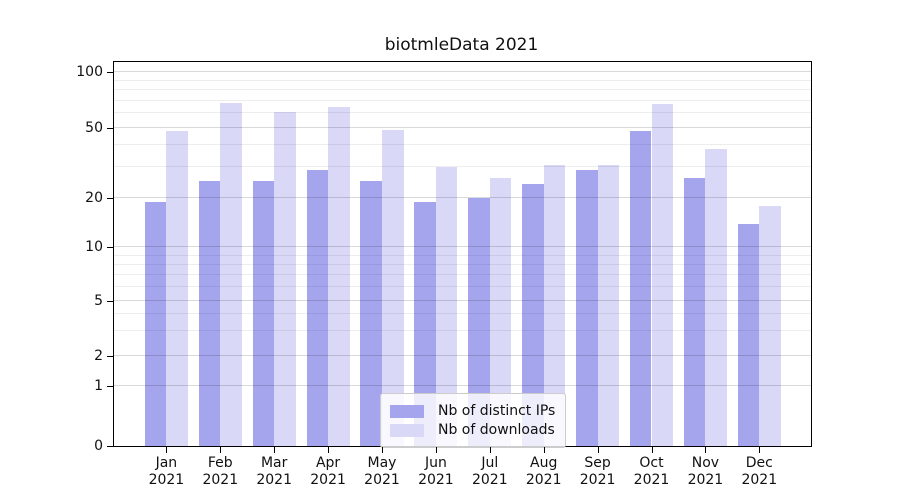  Describe the element at coordinates (393, 287) in the screenshot. I see `bar-nb-of-downloads-may-2021` at that location.